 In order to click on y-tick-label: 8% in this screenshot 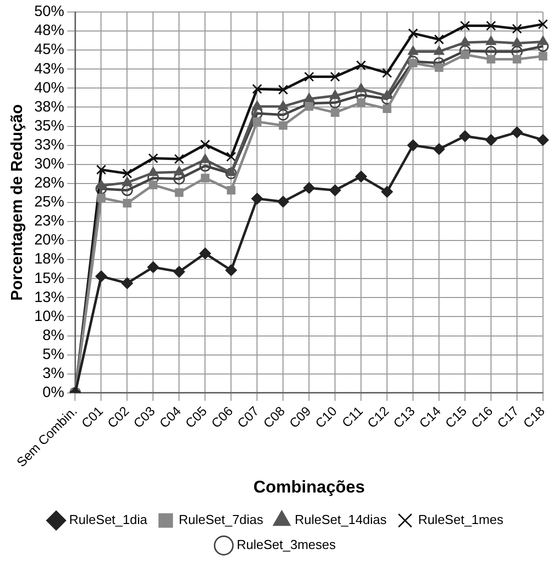, I will do `click(53, 335)`.